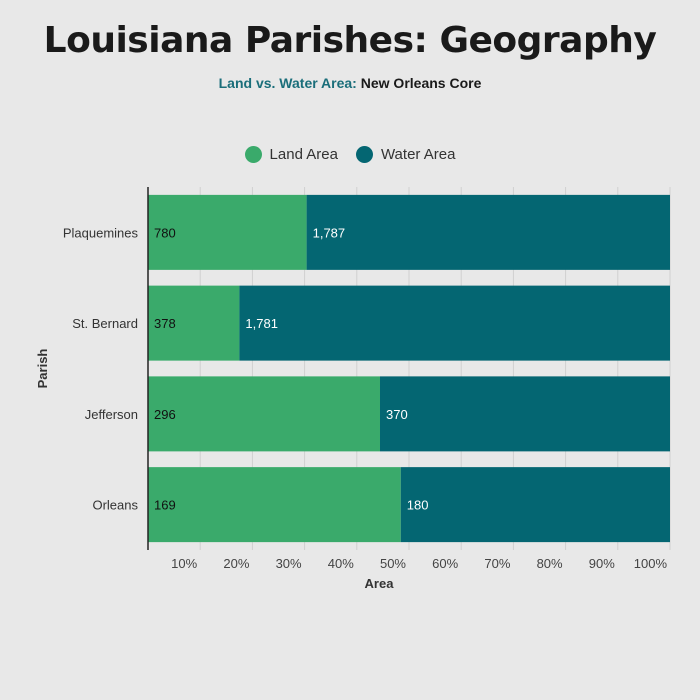 This screenshot has height=700, width=700. I want to click on data-label: 169, so click(165, 505).